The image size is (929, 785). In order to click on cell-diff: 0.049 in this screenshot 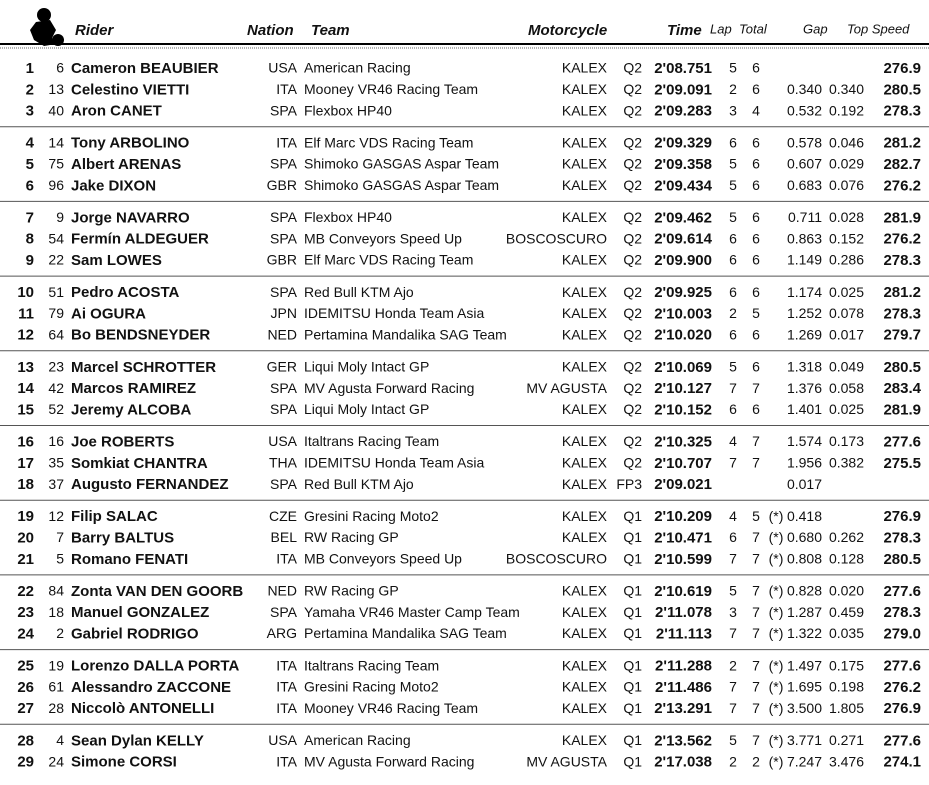, I will do `click(846, 367)`.